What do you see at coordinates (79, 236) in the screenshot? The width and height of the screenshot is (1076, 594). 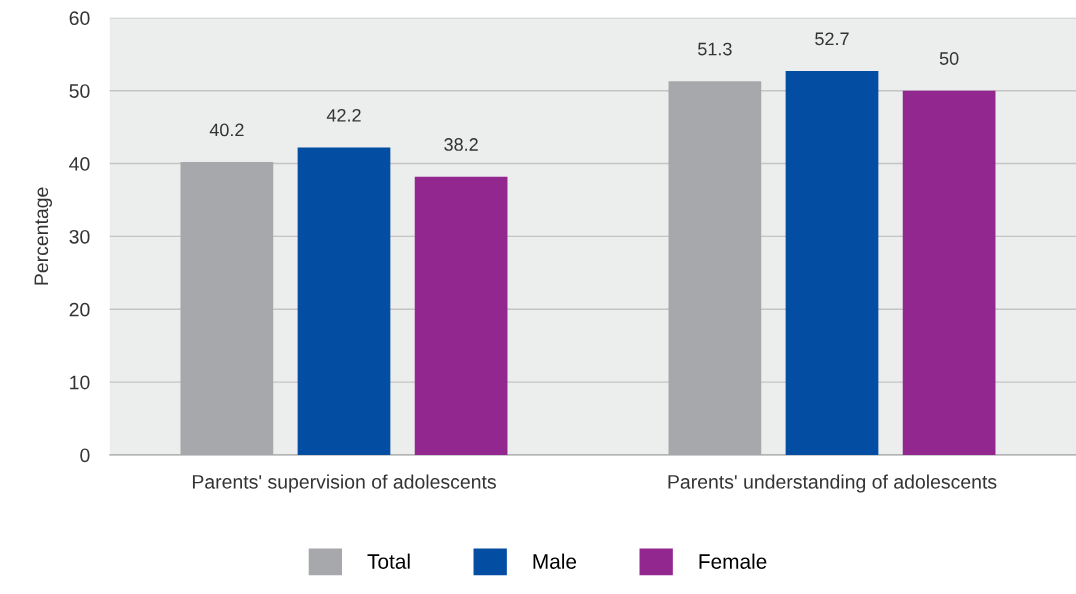 I see `y-tick-label: 30` at bounding box center [79, 236].